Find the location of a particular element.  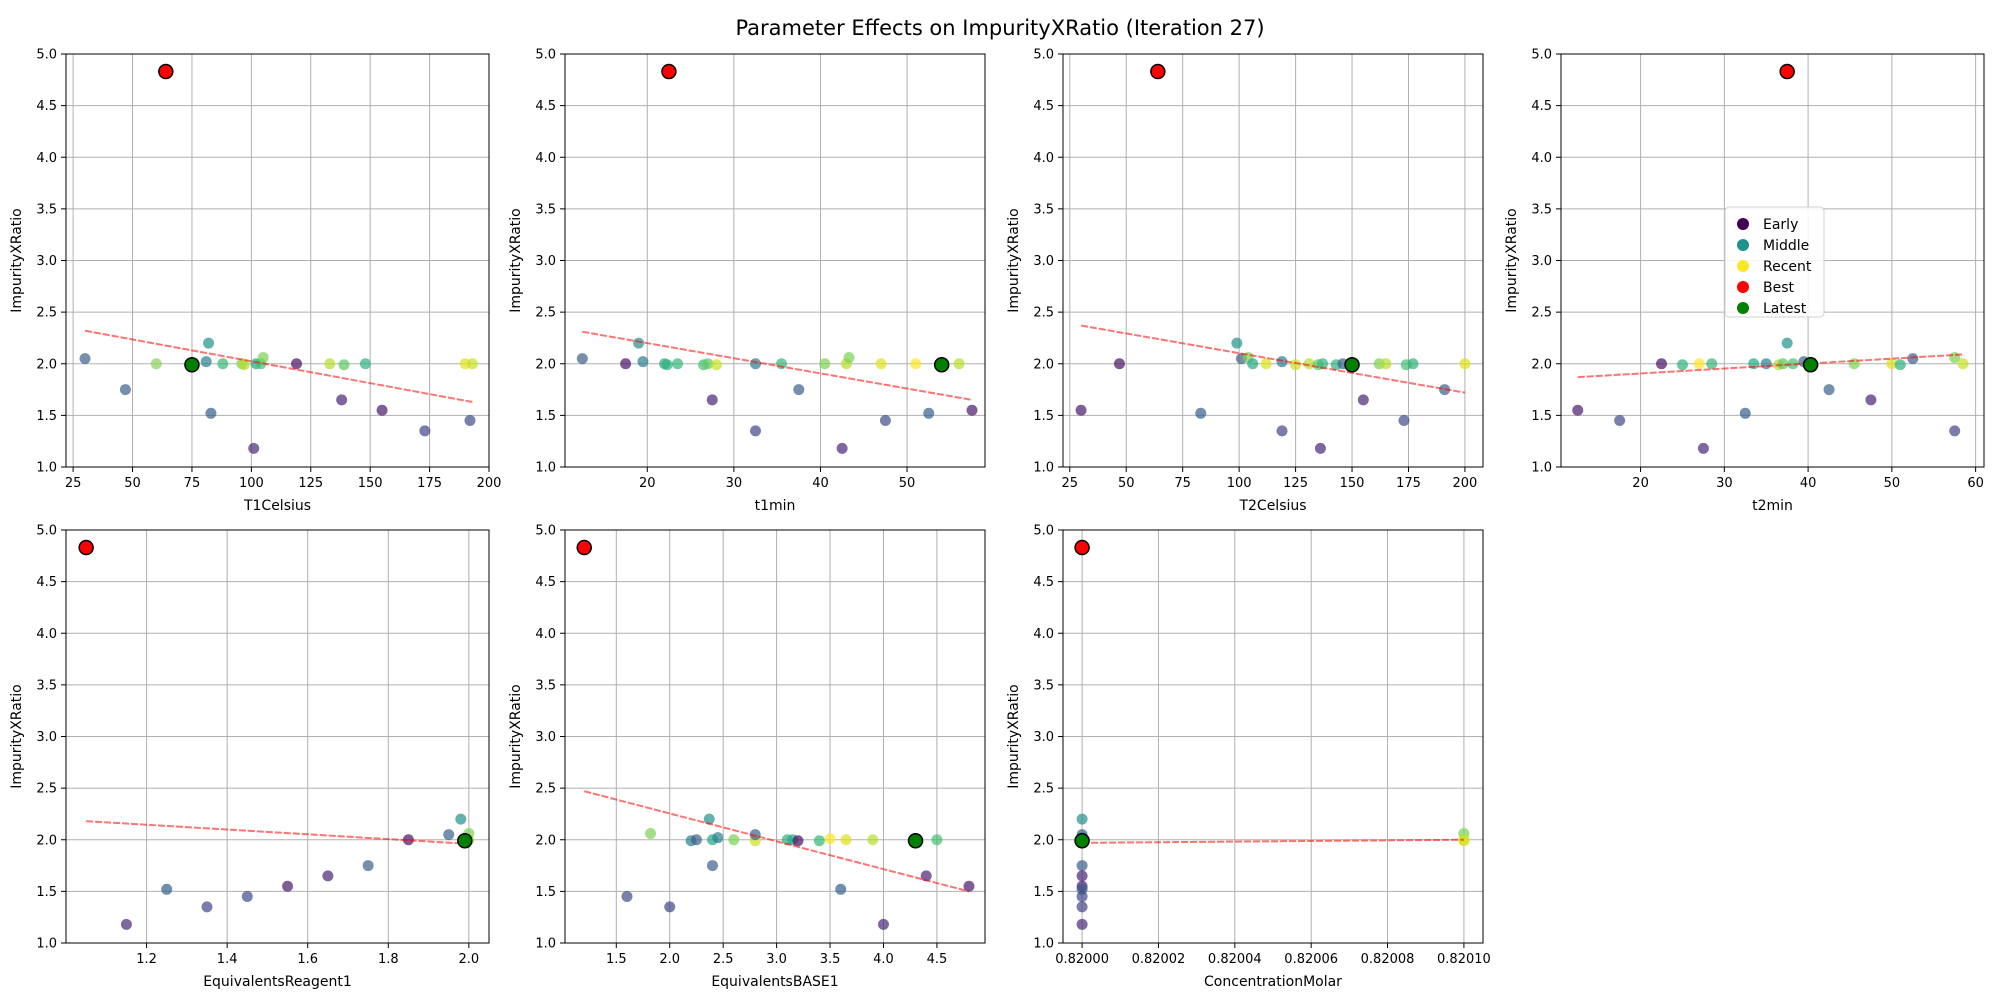

y-tick-label: 3.0 is located at coordinates (545, 737).